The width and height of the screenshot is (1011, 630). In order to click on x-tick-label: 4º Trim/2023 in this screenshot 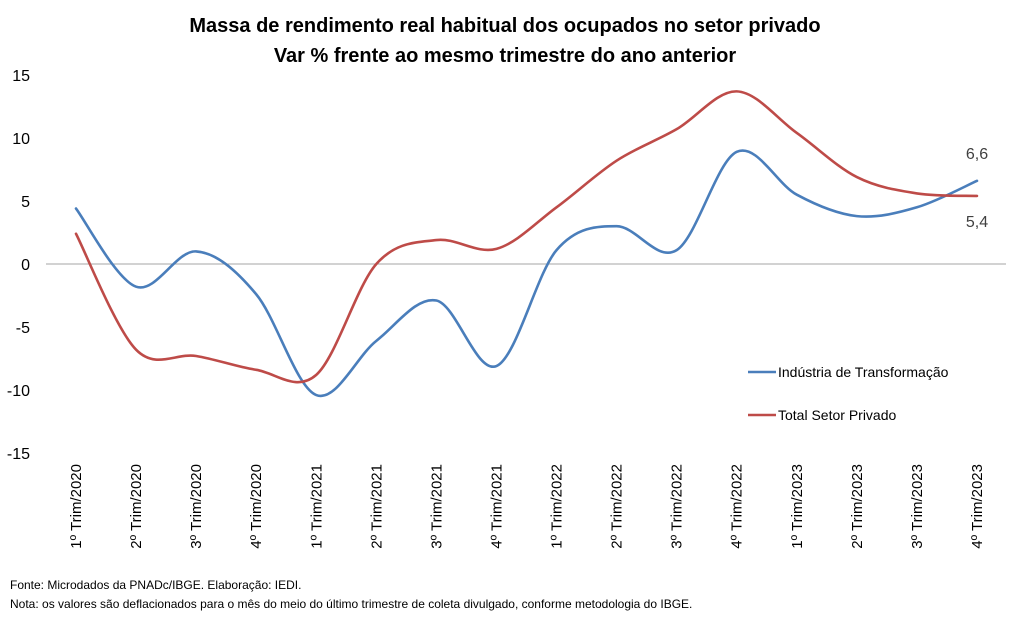, I will do `click(977, 506)`.